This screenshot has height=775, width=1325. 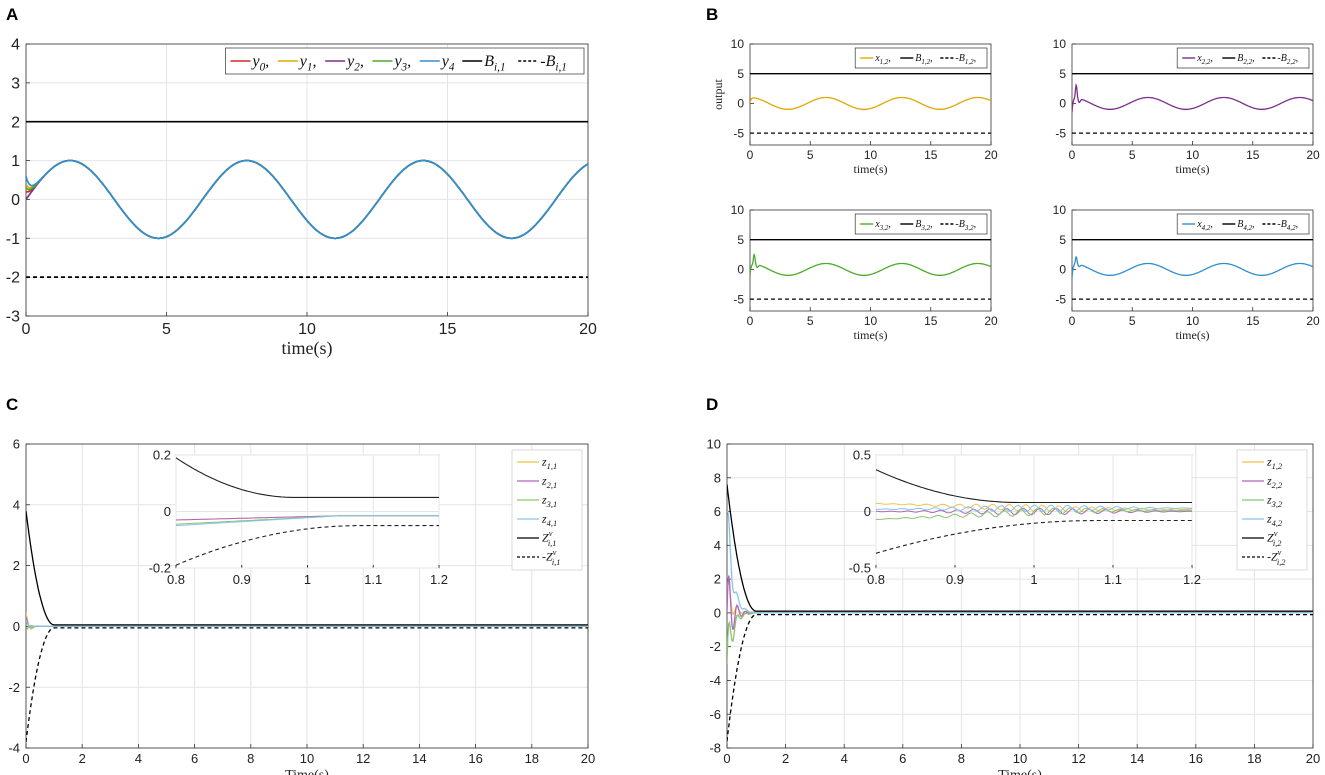 What do you see at coordinates (1033, 536) in the screenshot?
I see `inset-envelope-lower` at bounding box center [1033, 536].